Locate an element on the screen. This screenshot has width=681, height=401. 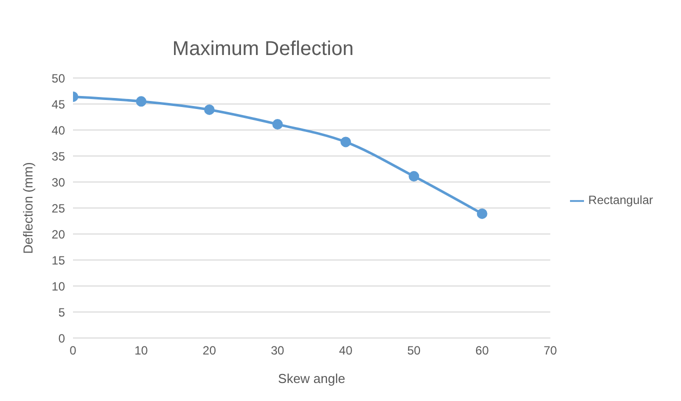
x-tick-label: 70 is located at coordinates (551, 351).